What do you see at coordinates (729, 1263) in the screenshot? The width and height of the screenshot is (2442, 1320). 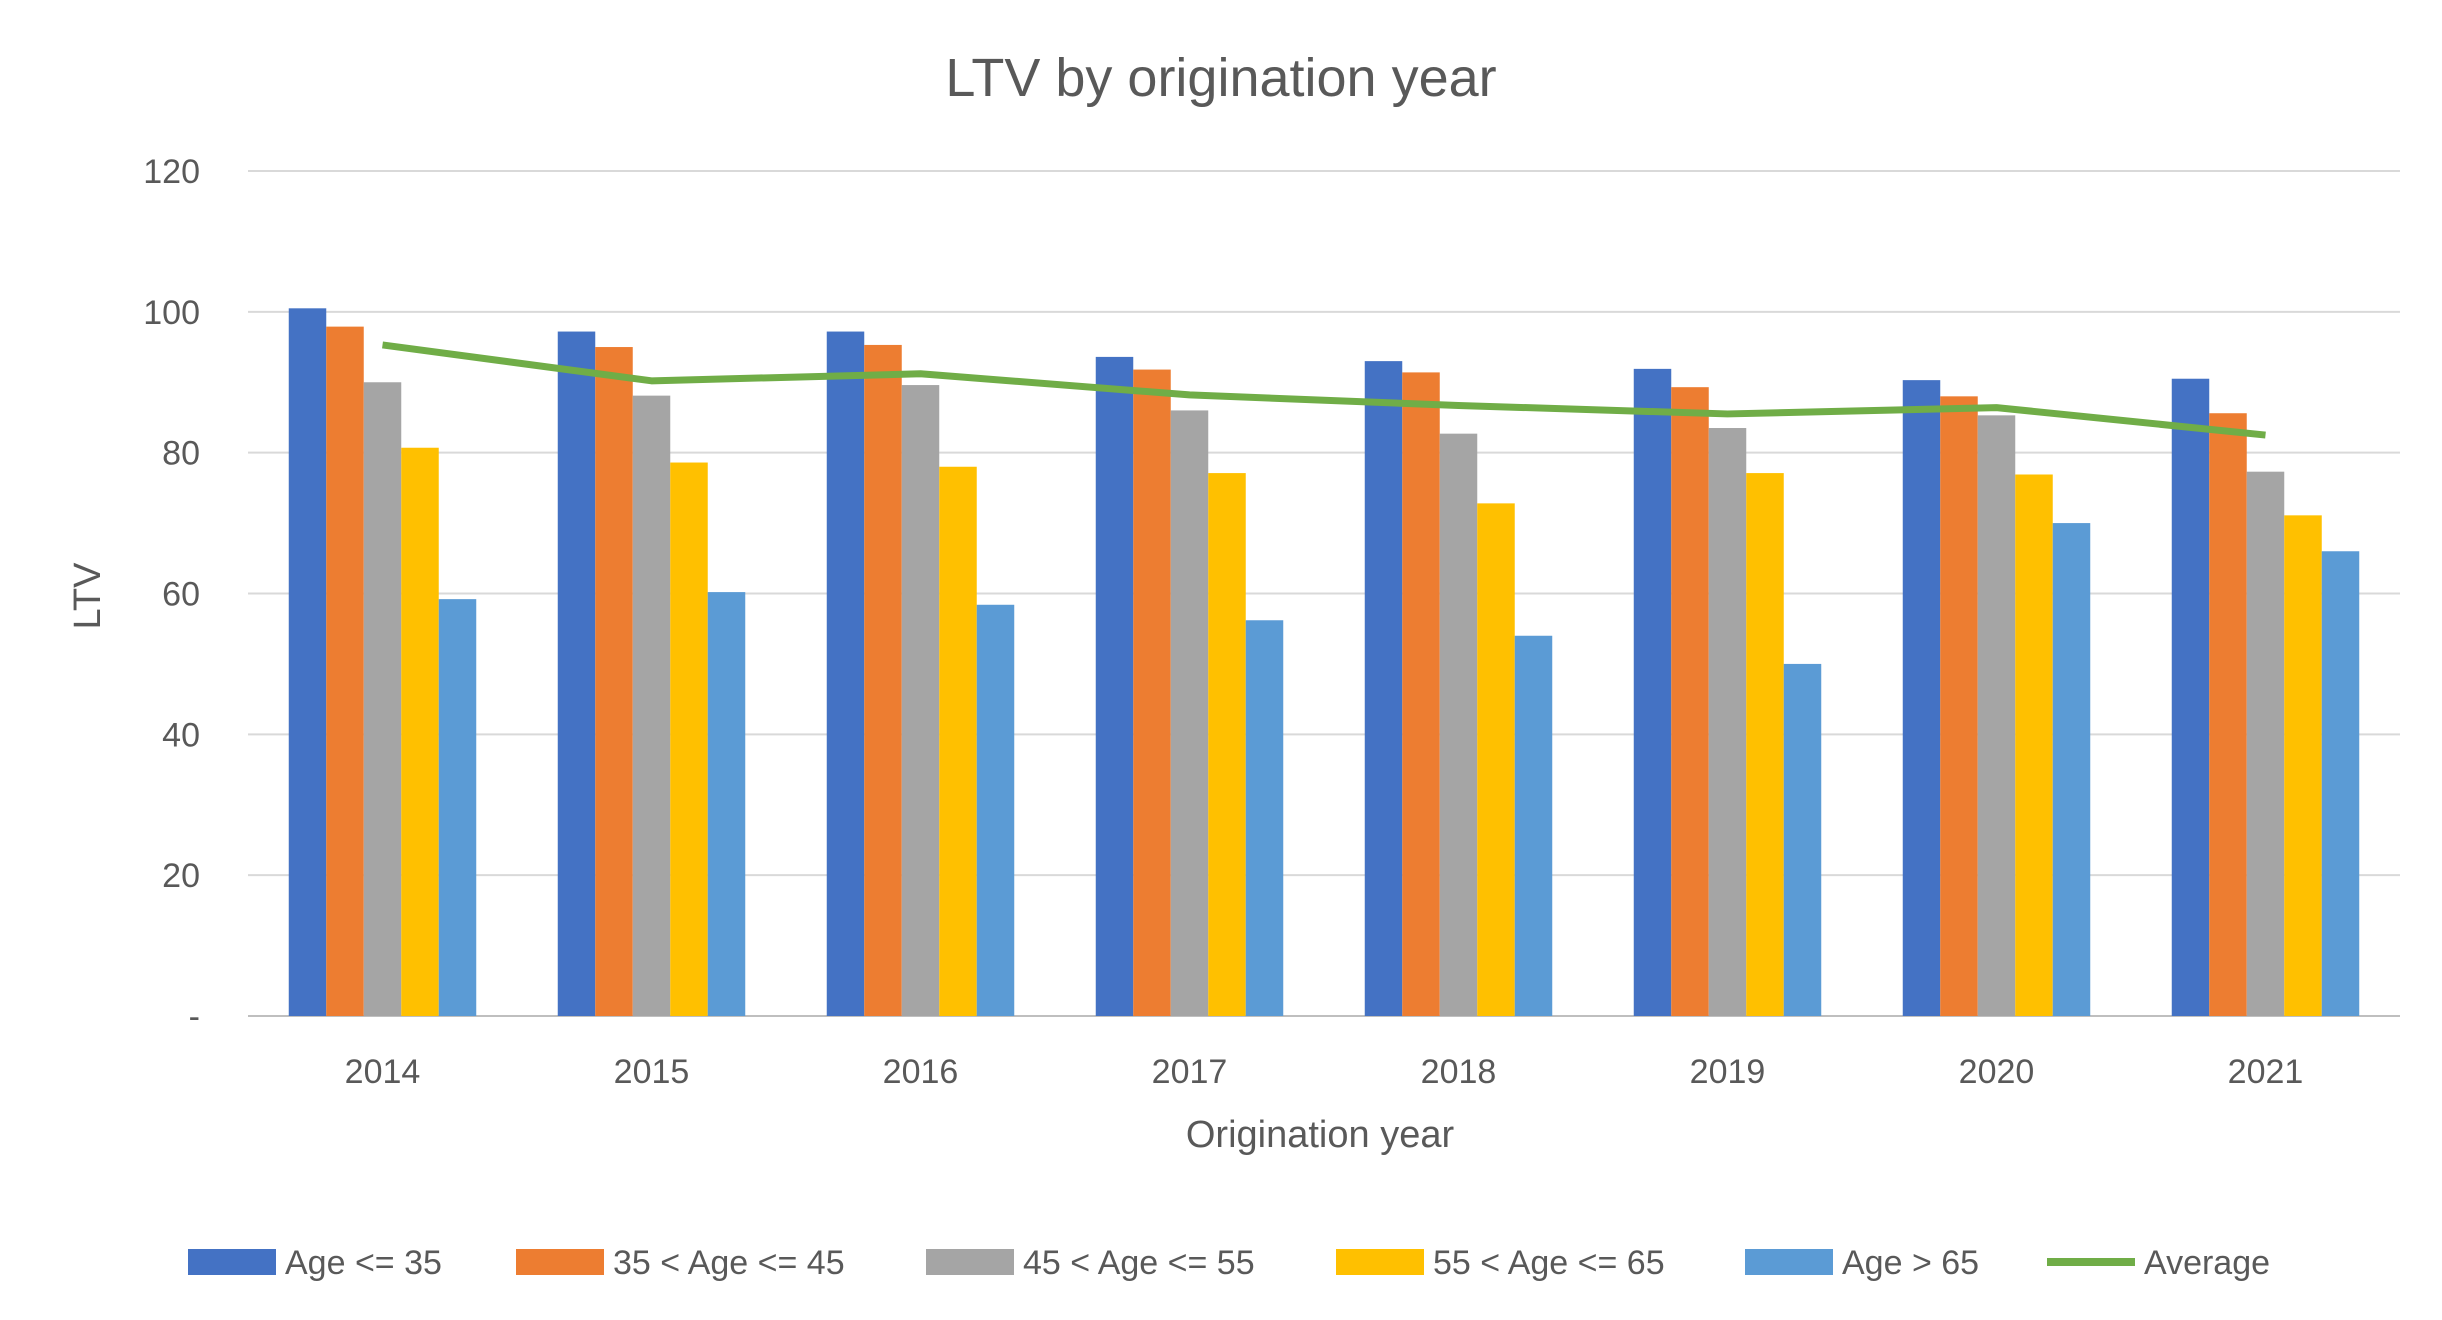 I see `legend-label: 35 < Age <= 45` at bounding box center [729, 1263].